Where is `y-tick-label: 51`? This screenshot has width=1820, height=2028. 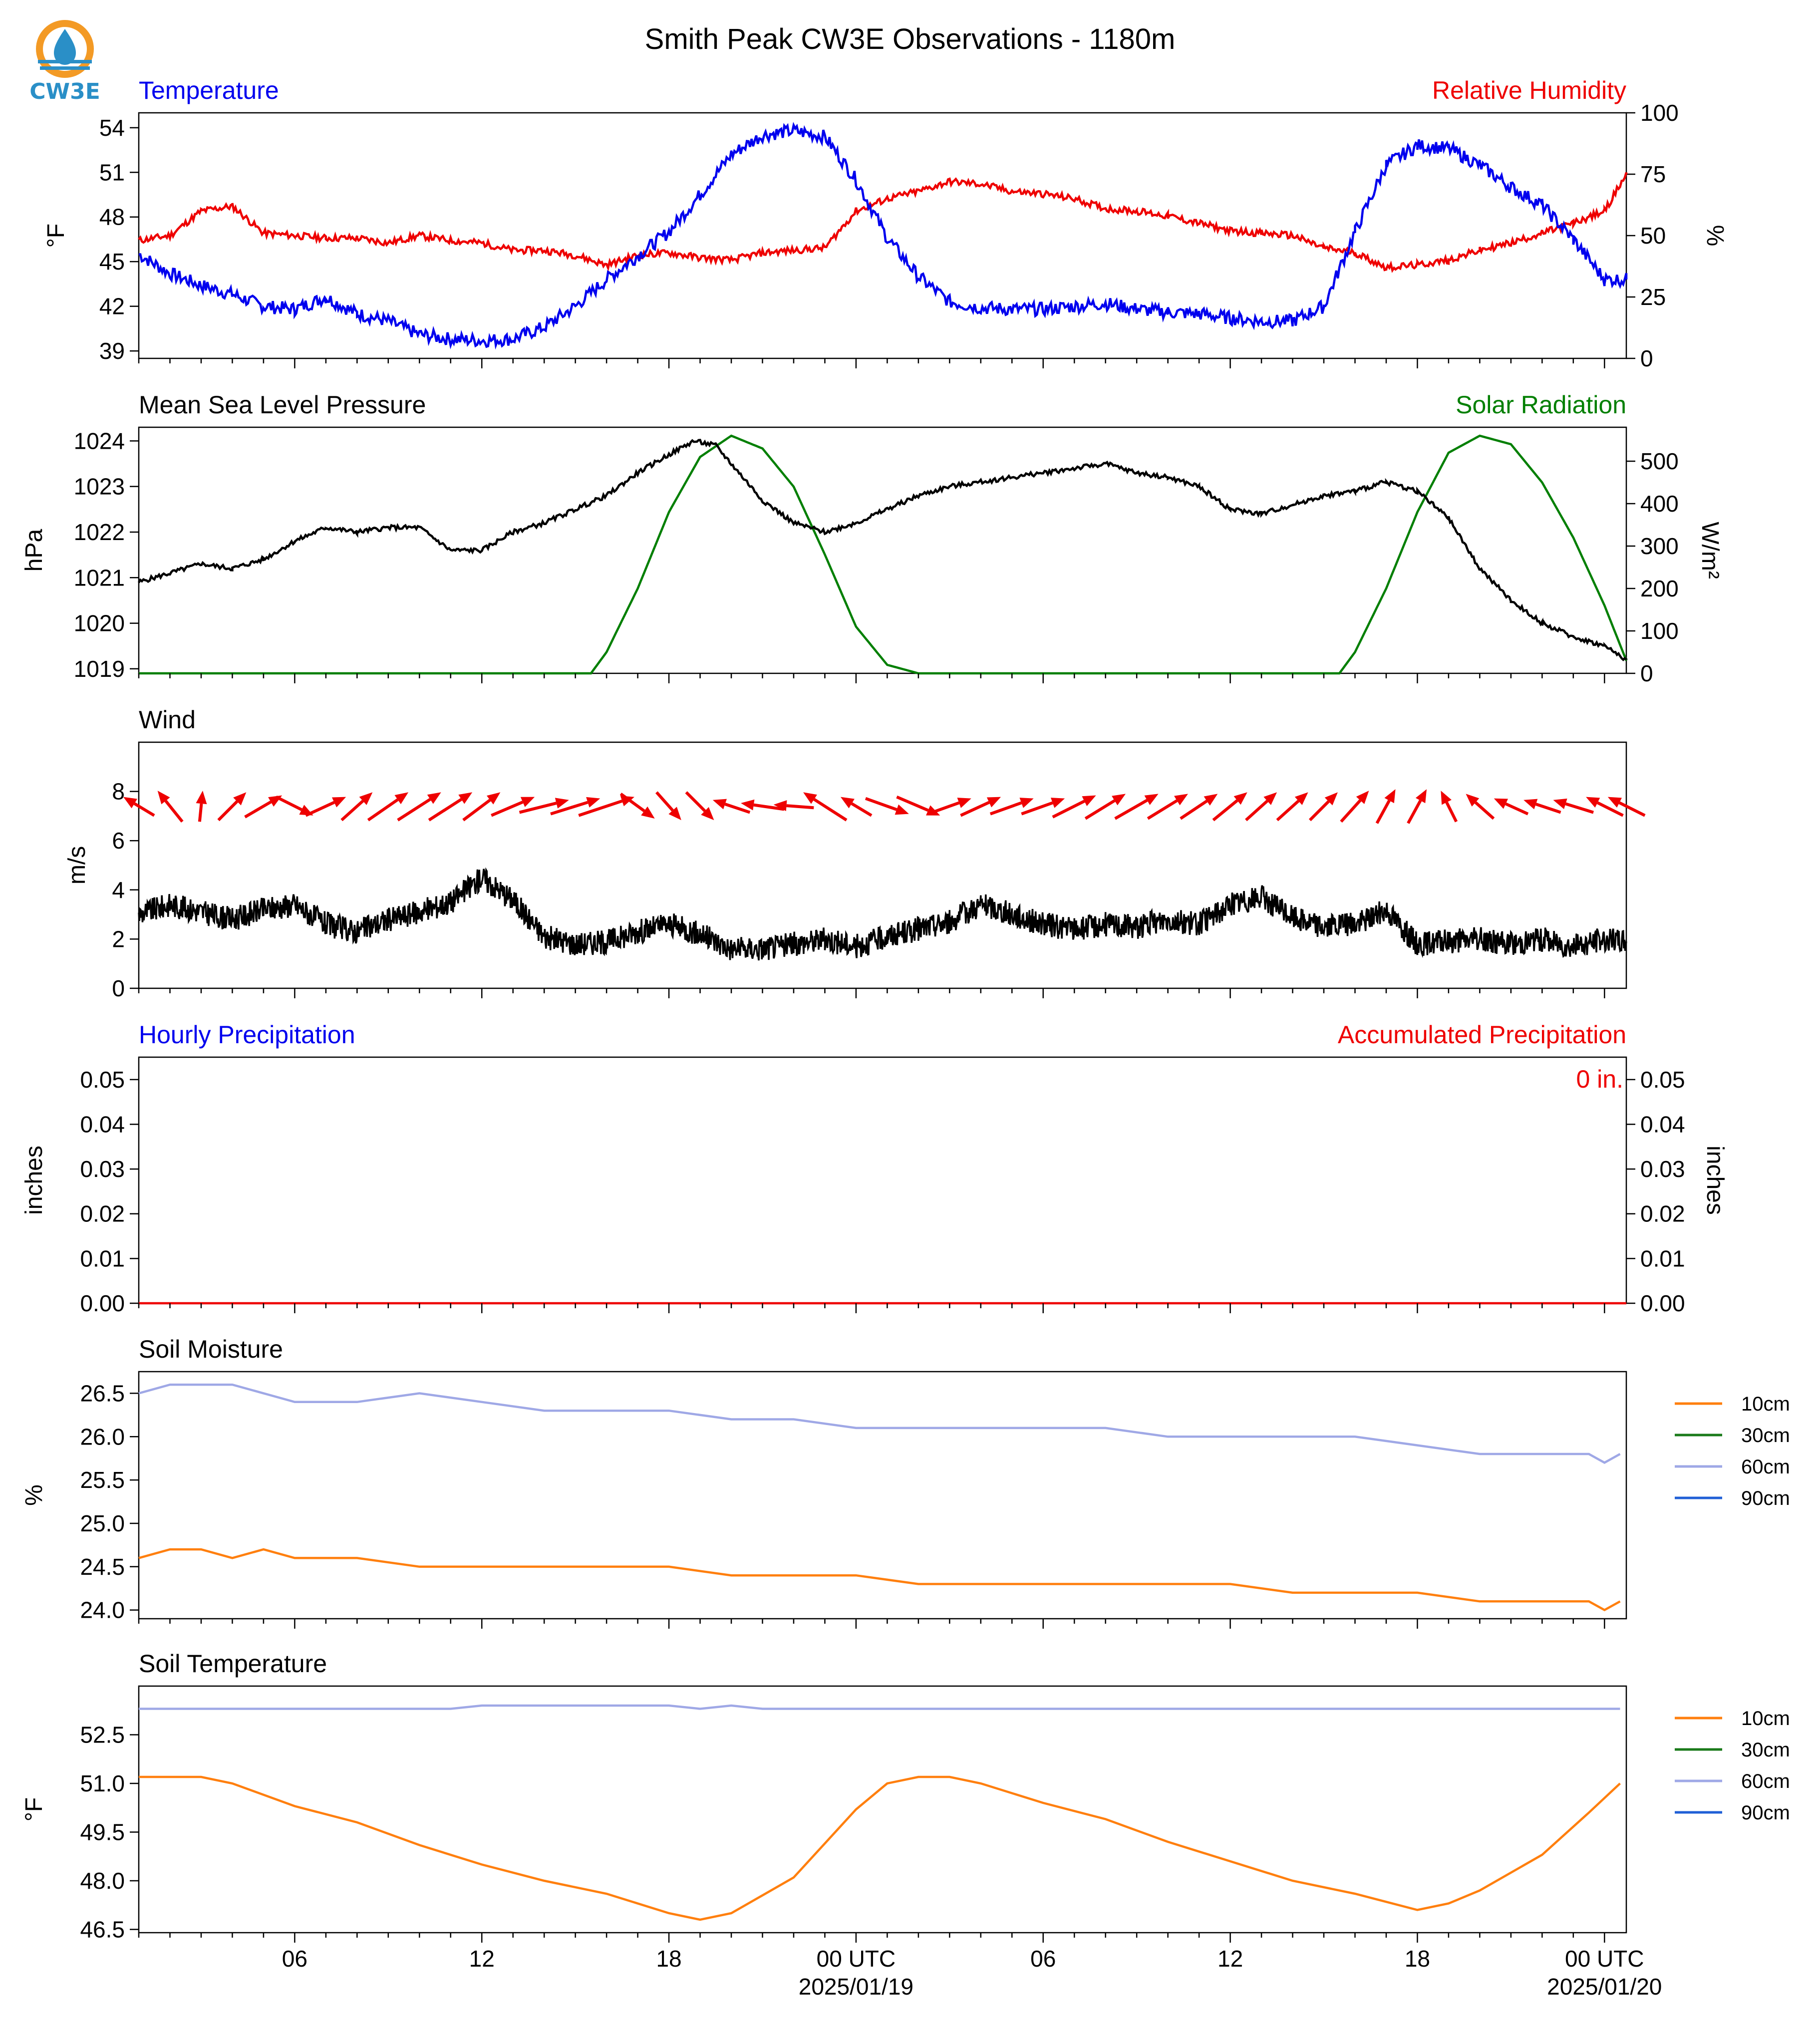 y-tick-label: 51 is located at coordinates (112, 172).